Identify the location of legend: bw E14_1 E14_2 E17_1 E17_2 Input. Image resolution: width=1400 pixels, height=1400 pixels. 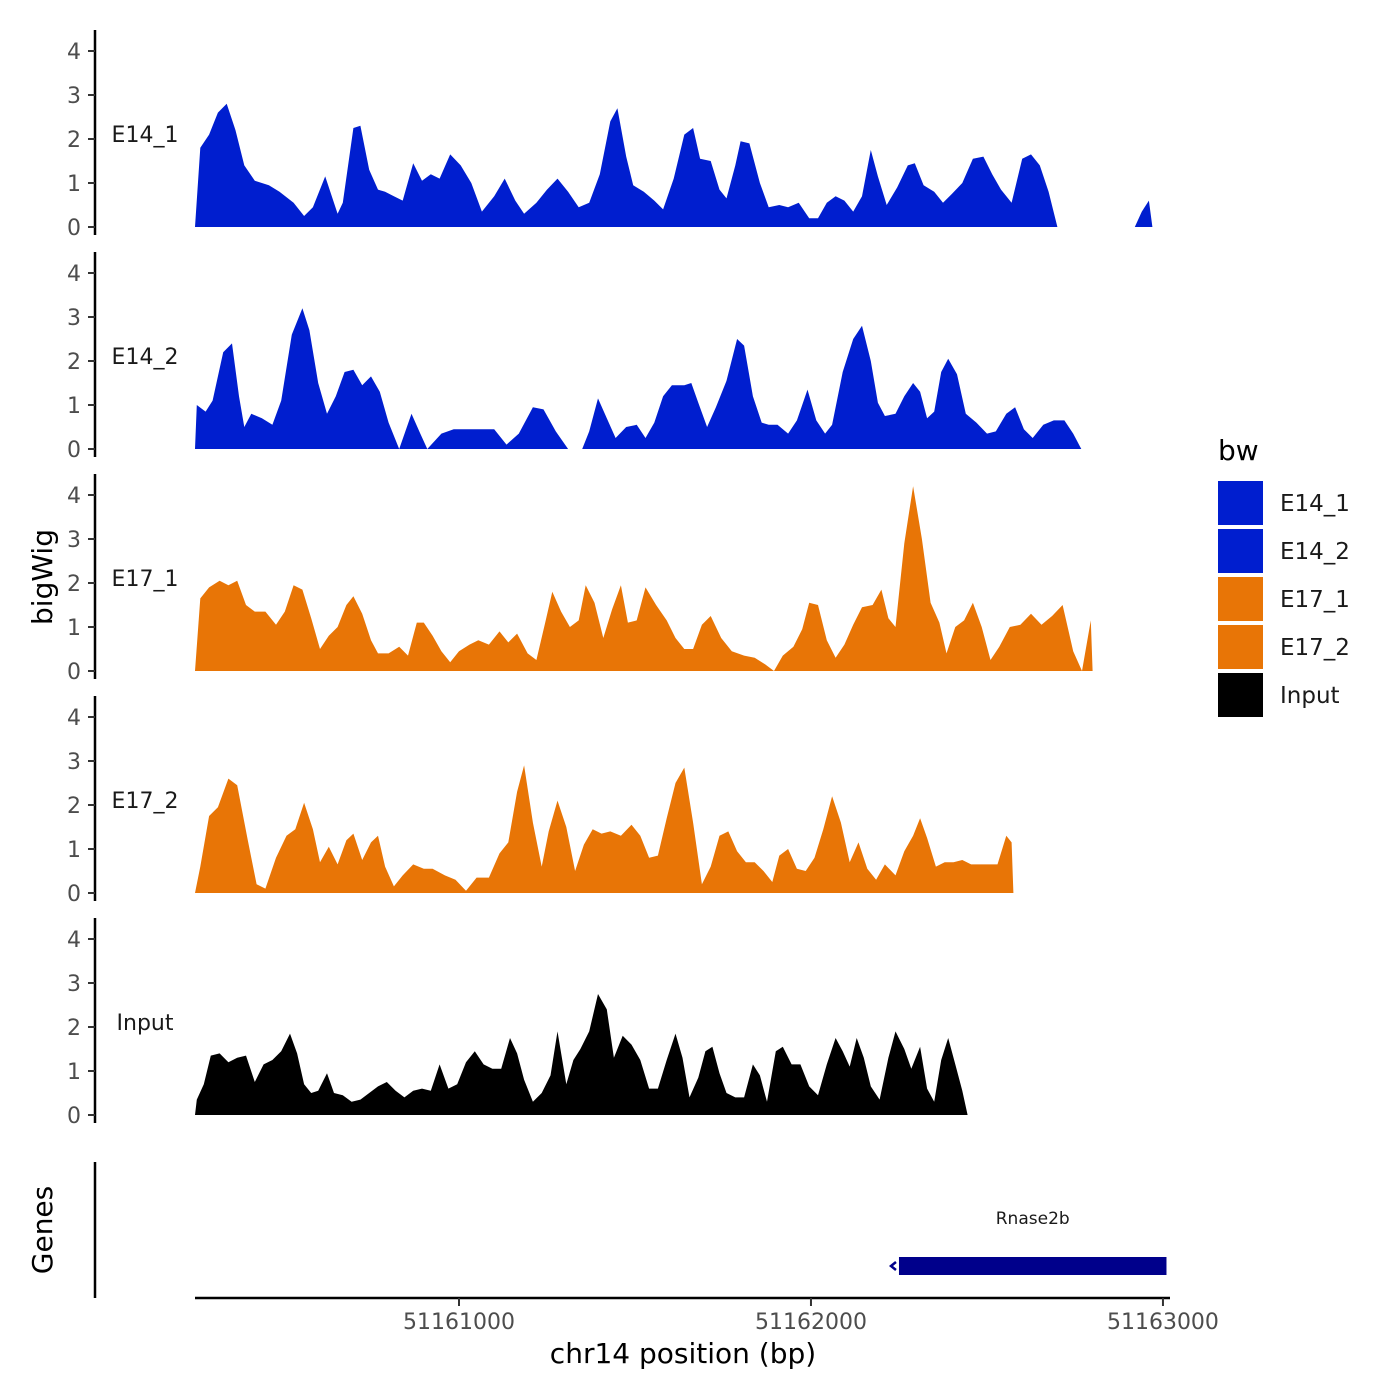
(1284, 575).